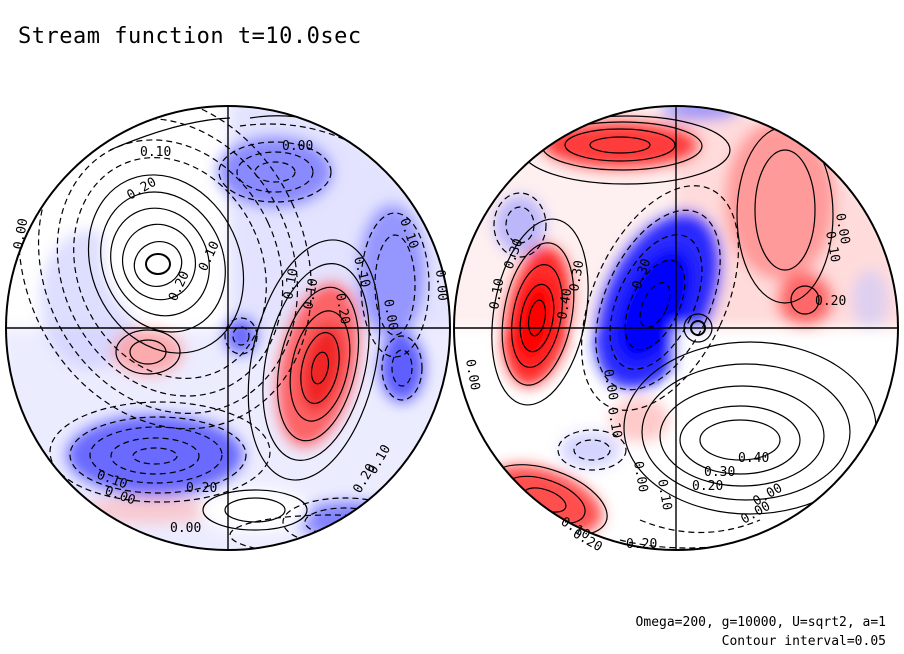  I want to click on parameters-line: Omega=200, g=10000, U=sqrt2, a=1, so click(760, 622).